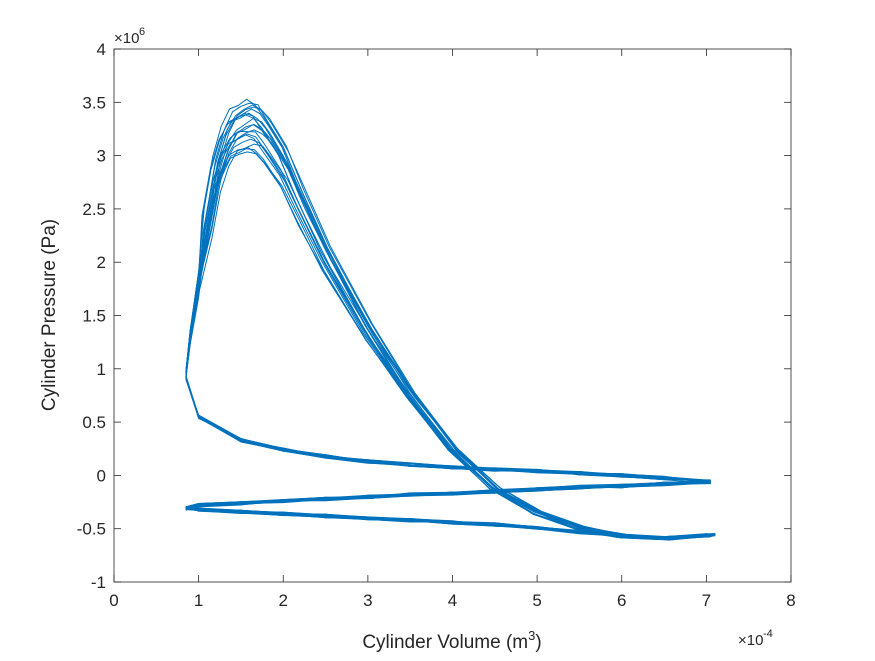  I want to click on y-tick-label: -1, so click(98, 582).